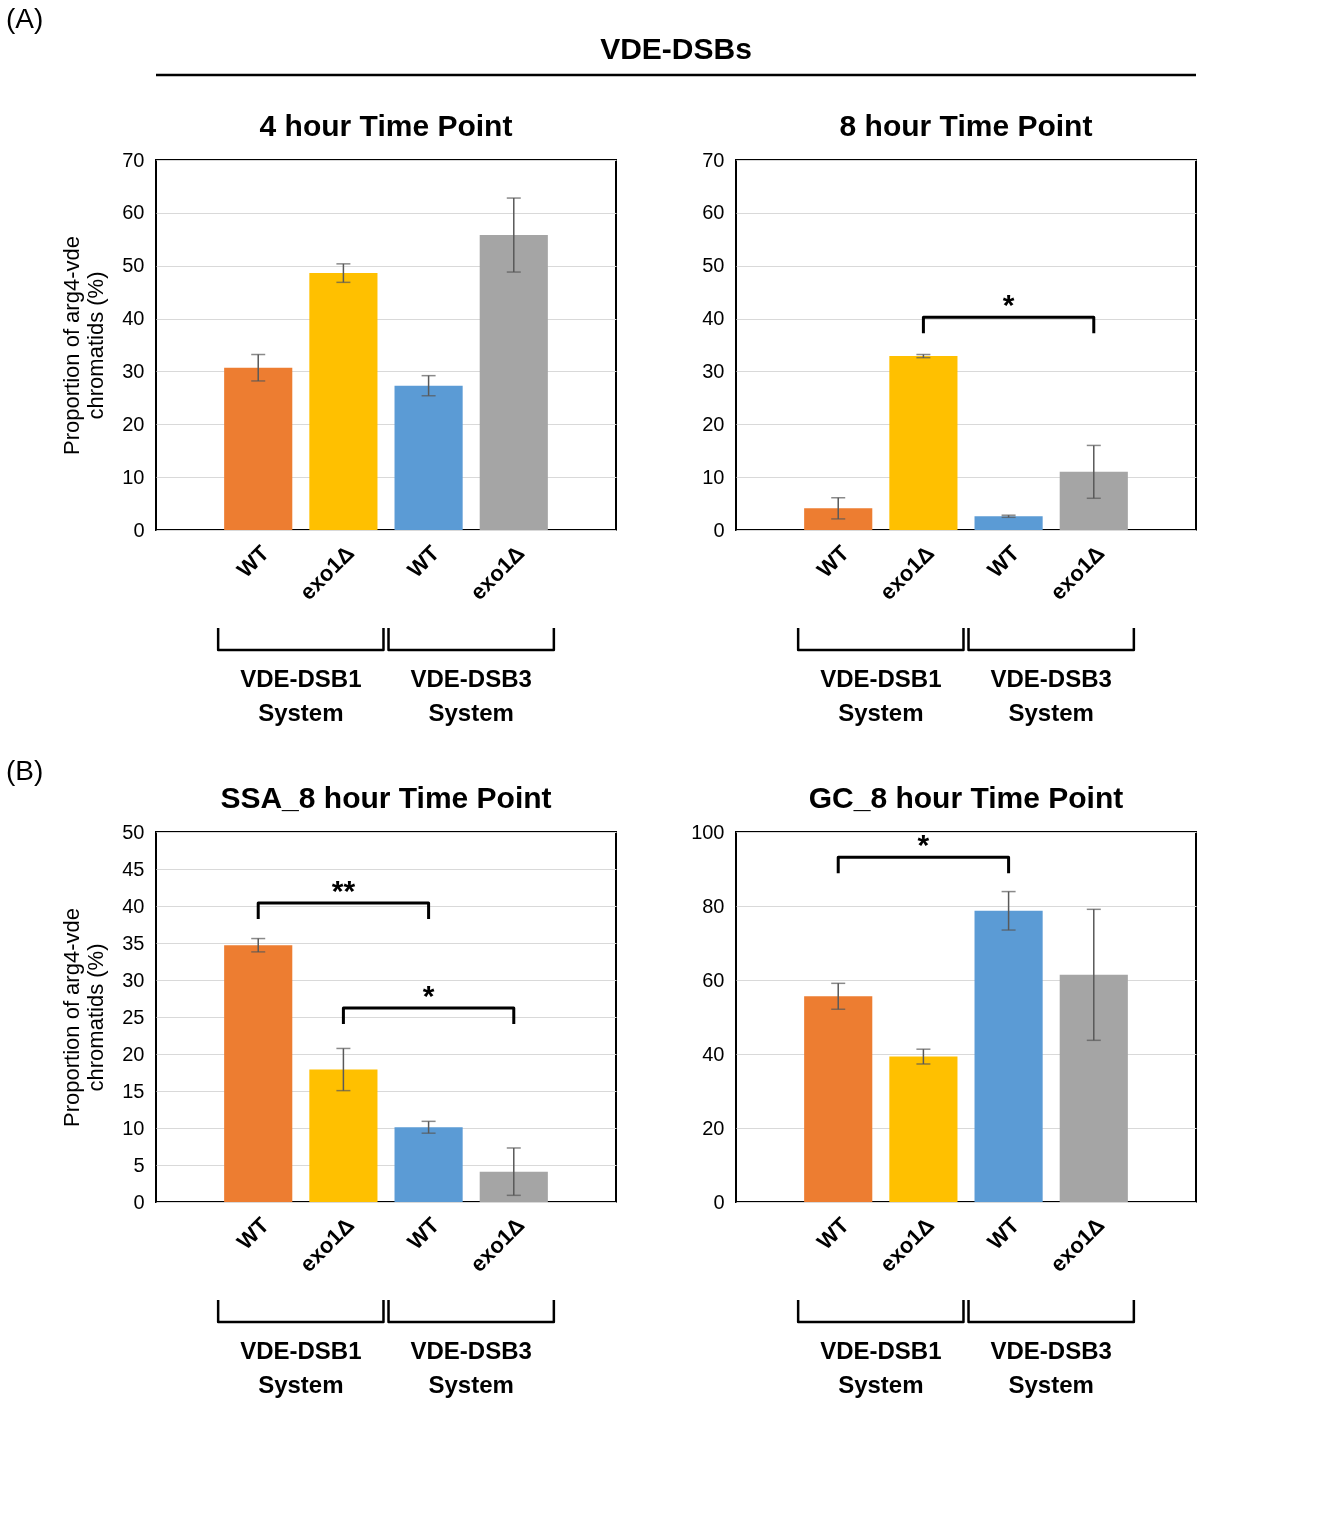 The height and width of the screenshot is (1513, 1327). Describe the element at coordinates (708, 831) in the screenshot. I see `y-tick-label: 100` at that location.